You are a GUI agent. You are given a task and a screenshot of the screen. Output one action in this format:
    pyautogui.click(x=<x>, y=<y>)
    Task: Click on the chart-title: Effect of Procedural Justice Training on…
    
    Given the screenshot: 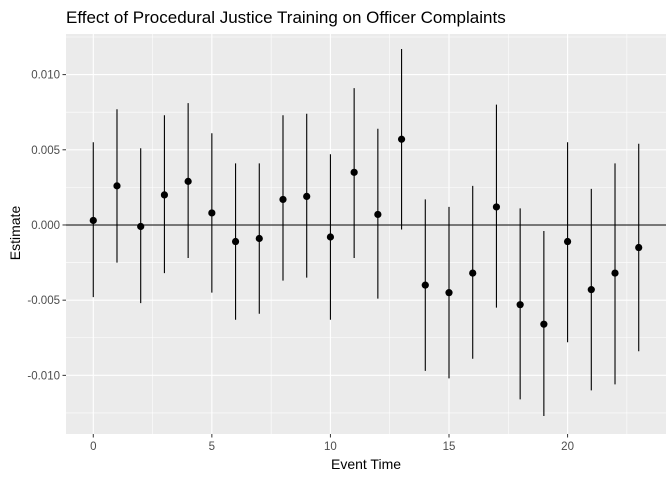 What is the action you would take?
    pyautogui.click(x=286, y=17)
    